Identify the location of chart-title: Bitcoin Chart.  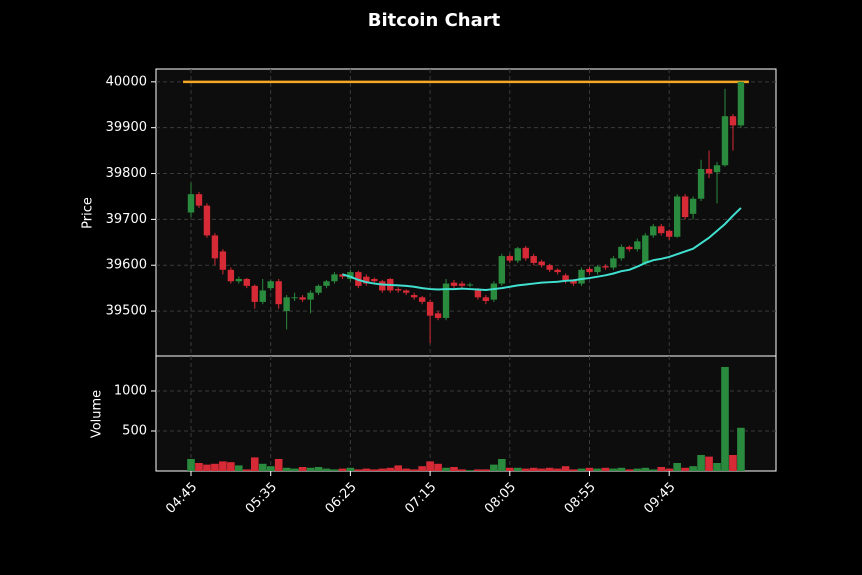
(434, 20).